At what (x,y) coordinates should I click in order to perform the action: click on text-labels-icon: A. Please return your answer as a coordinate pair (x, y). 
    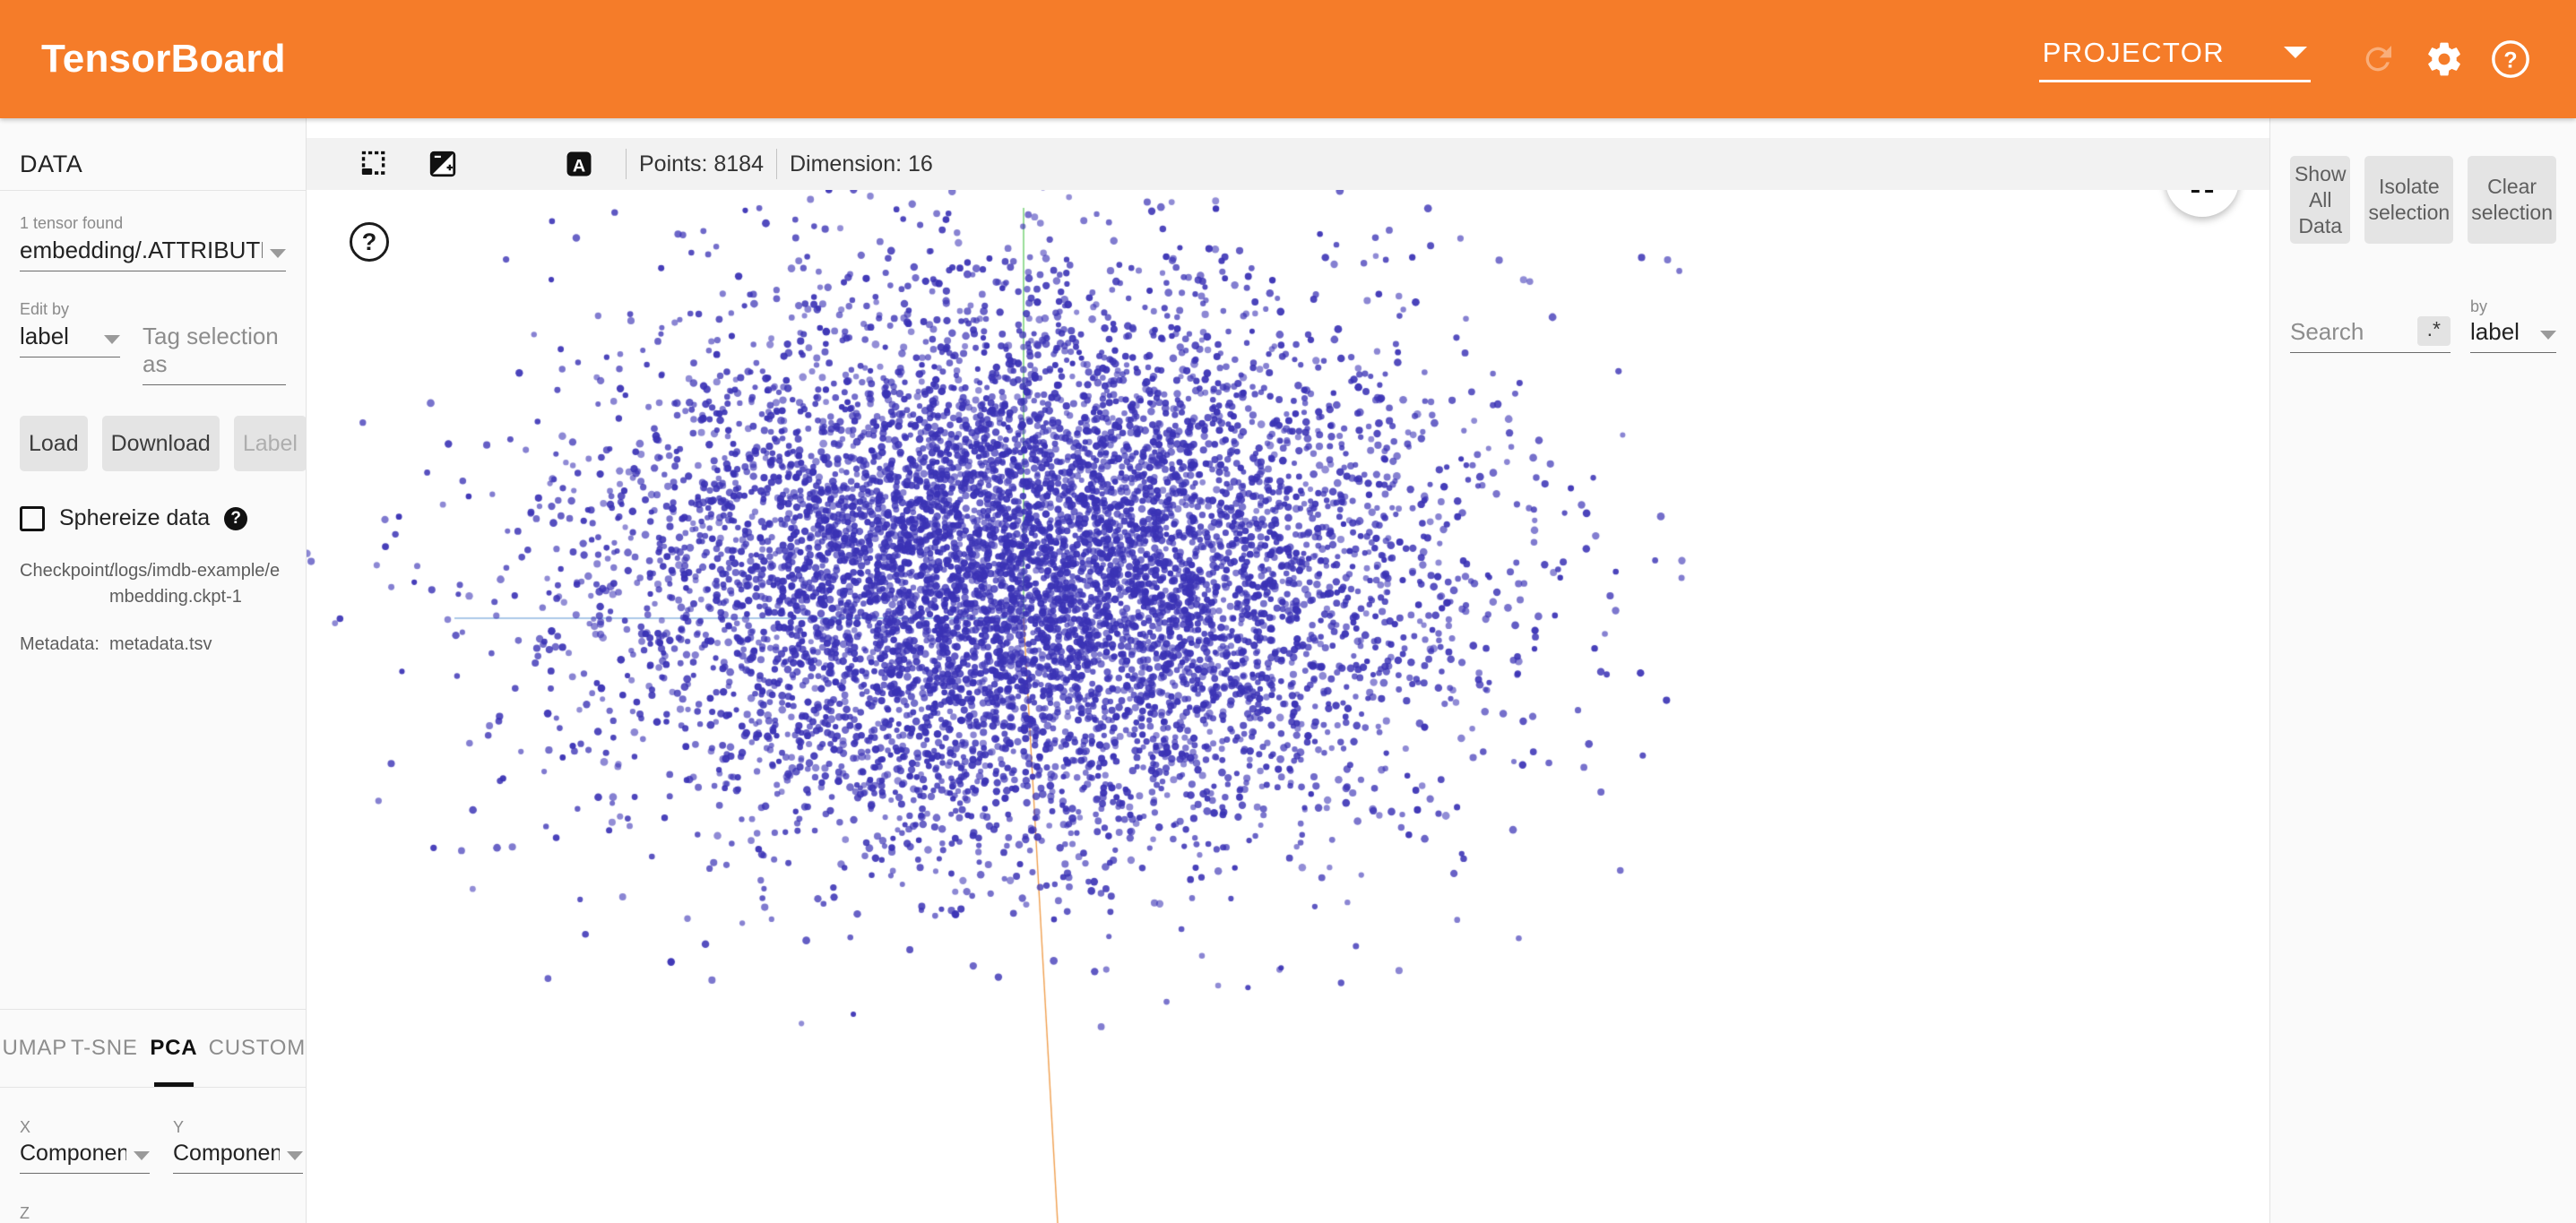
    Looking at the image, I should click on (579, 164).